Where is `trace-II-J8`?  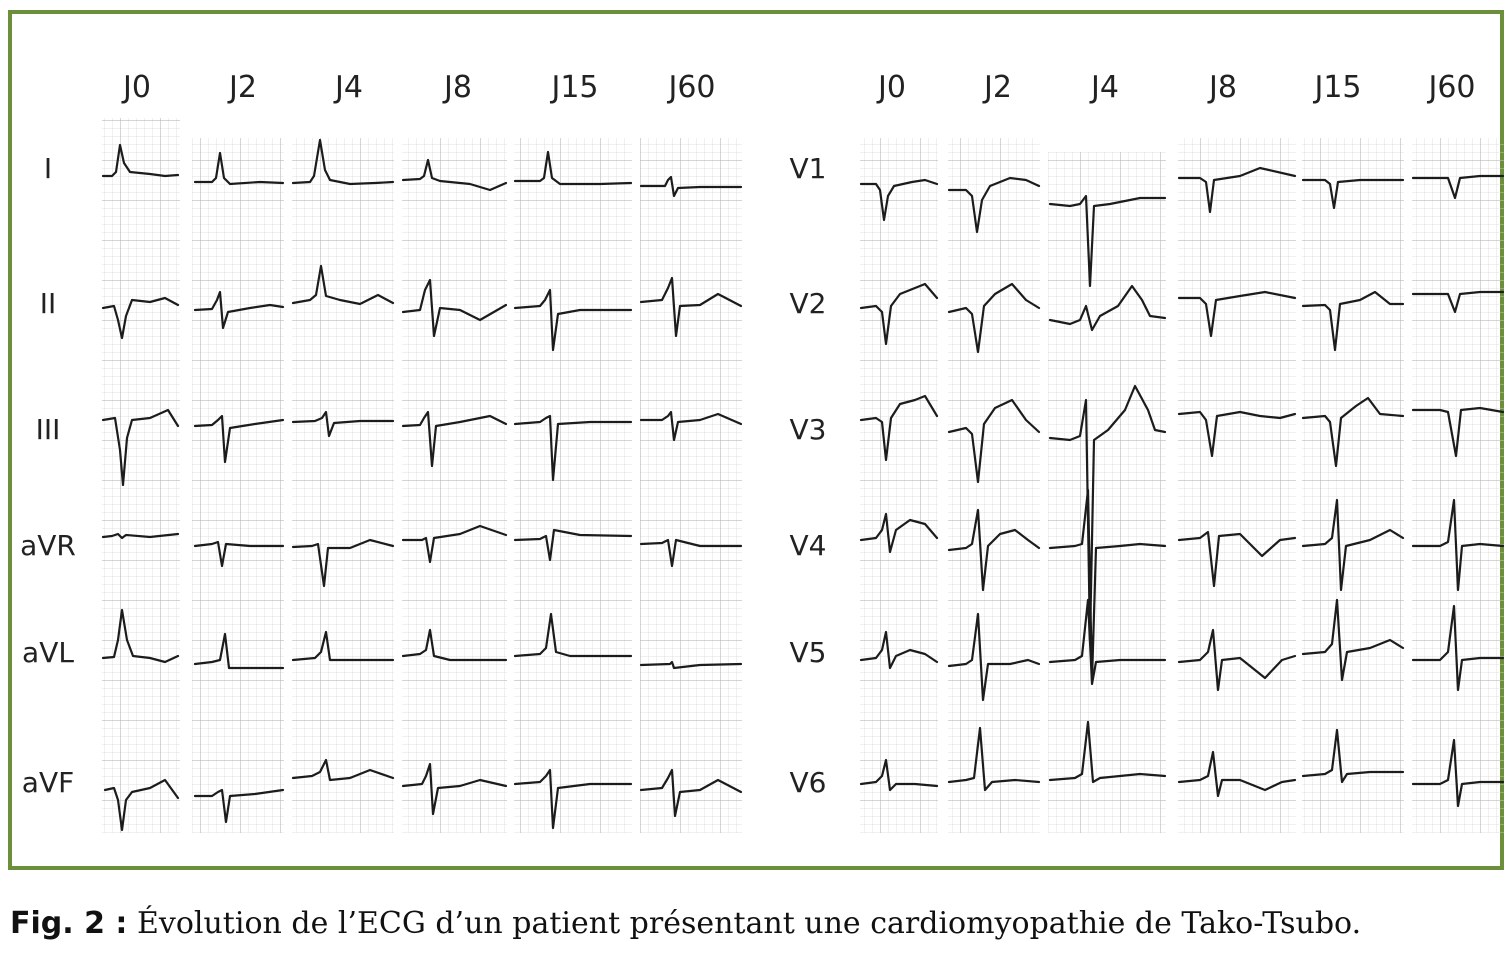 trace-II-J8 is located at coordinates (454, 308).